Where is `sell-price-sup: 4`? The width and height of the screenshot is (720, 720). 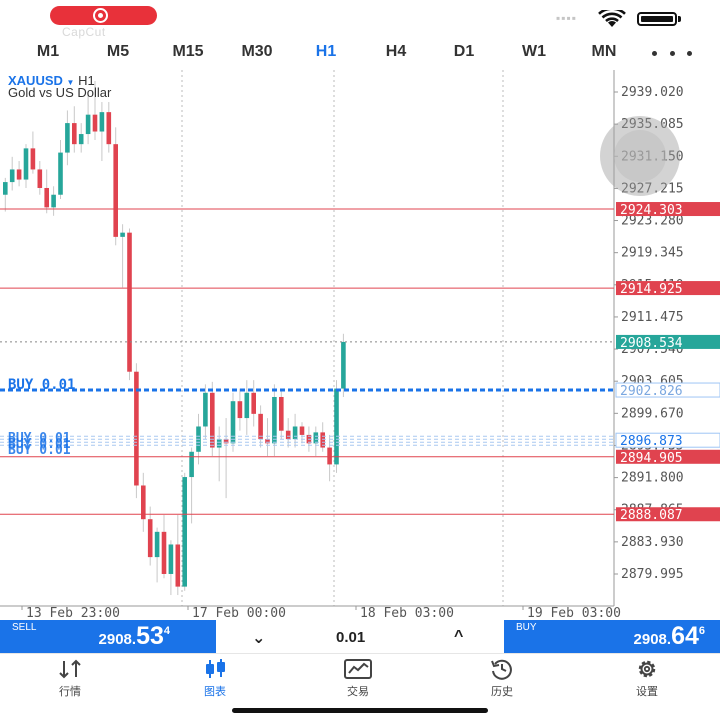 sell-price-sup: 4 is located at coordinates (166, 631).